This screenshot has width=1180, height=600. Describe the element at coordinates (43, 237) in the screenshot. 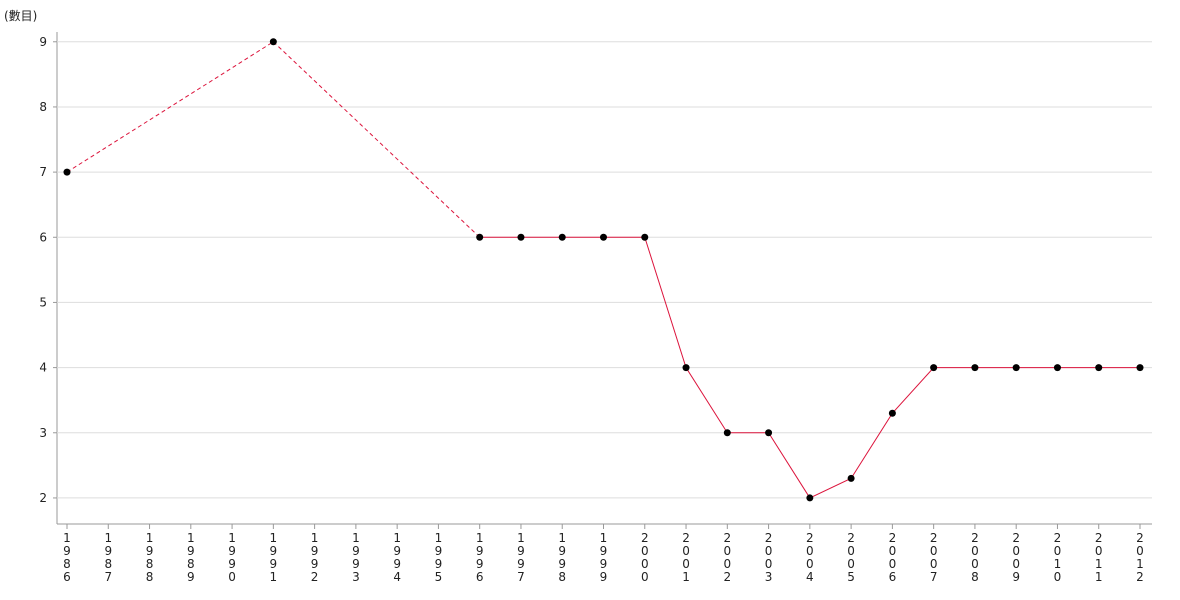

I see `y-tick-label: 6` at that location.